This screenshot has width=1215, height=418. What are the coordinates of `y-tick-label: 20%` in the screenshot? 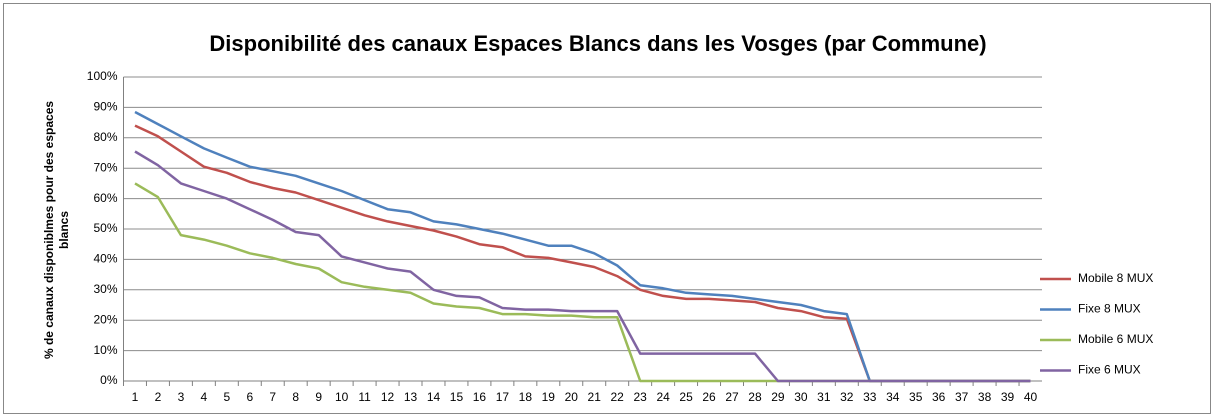 It's located at (105, 319).